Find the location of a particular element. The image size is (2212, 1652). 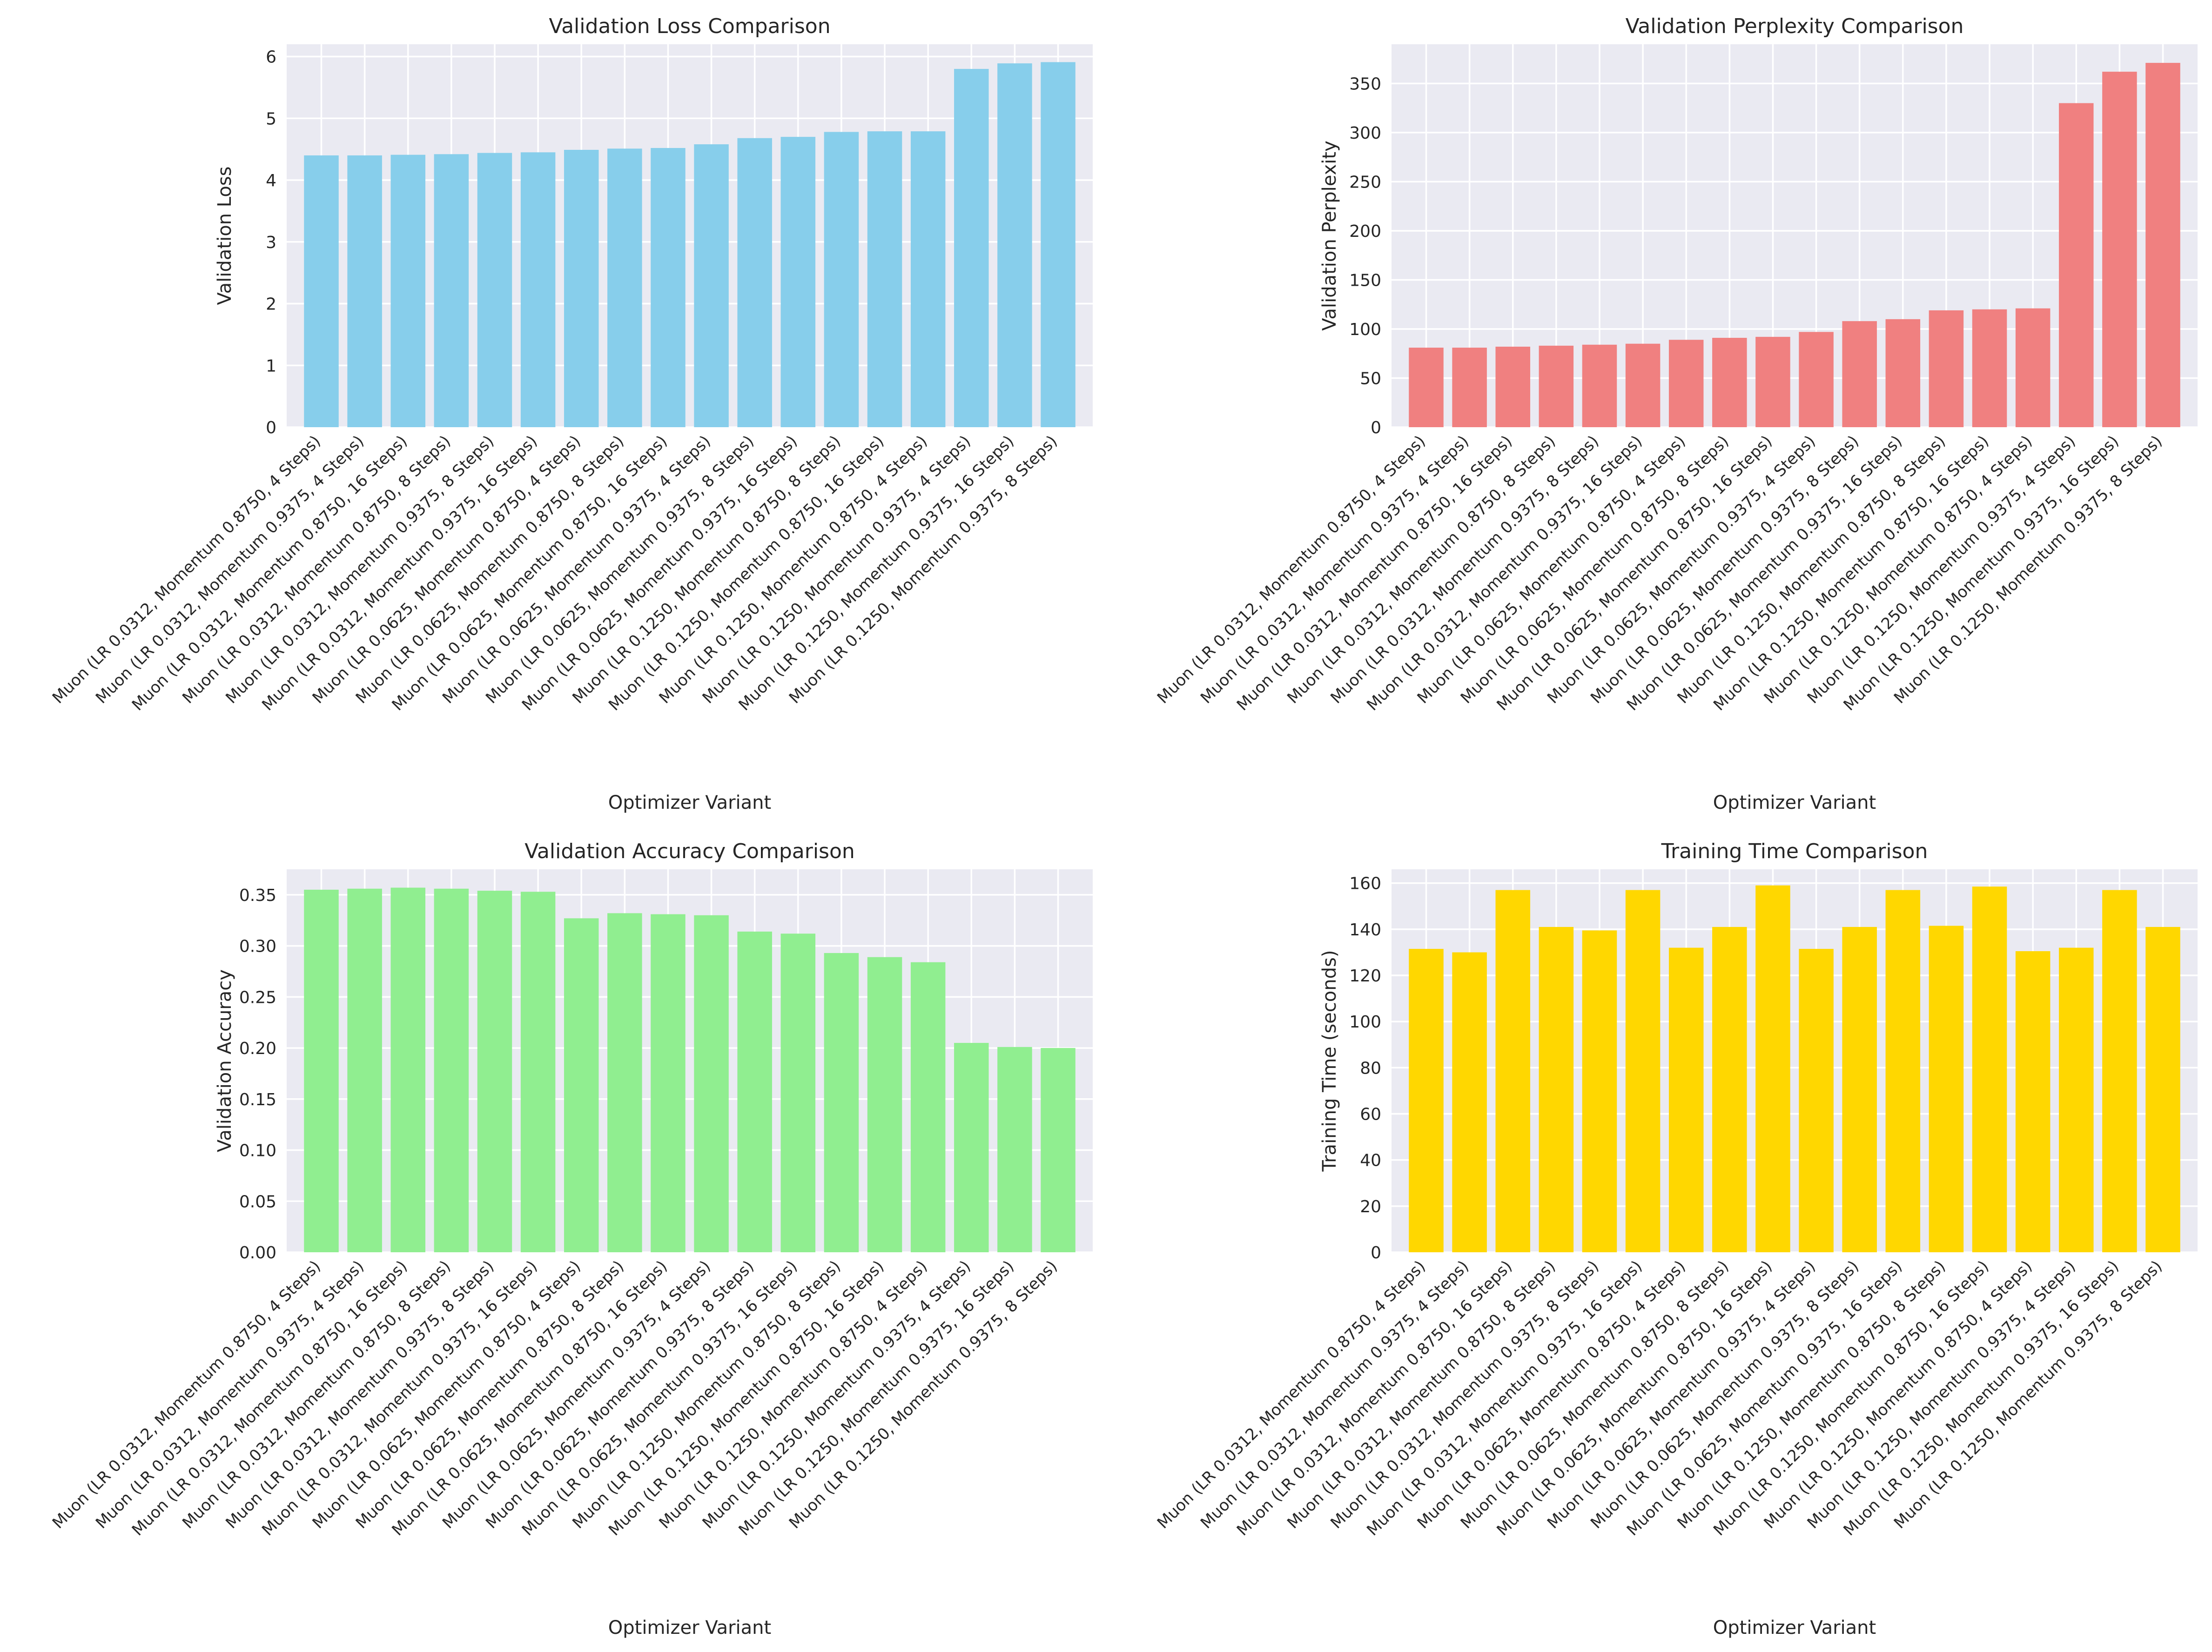

y-tick-label: 80 is located at coordinates (1370, 1069).